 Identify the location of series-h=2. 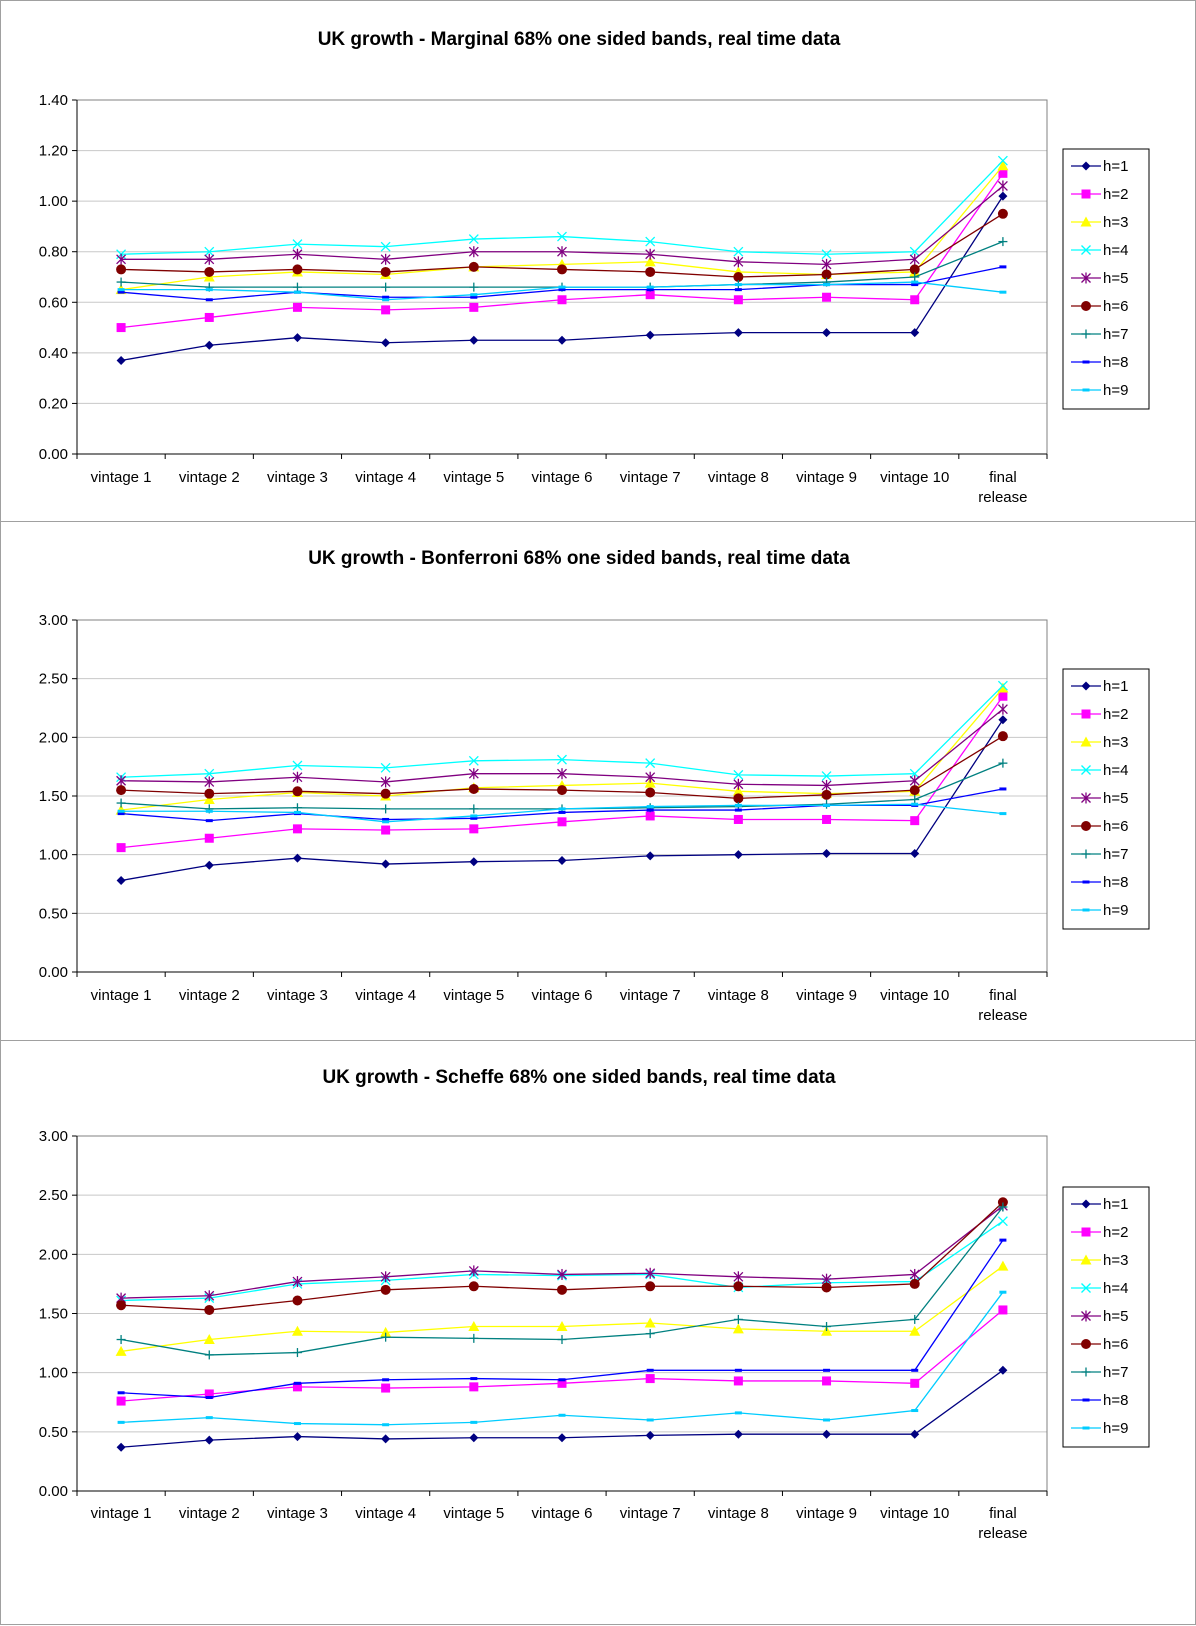
(562, 772).